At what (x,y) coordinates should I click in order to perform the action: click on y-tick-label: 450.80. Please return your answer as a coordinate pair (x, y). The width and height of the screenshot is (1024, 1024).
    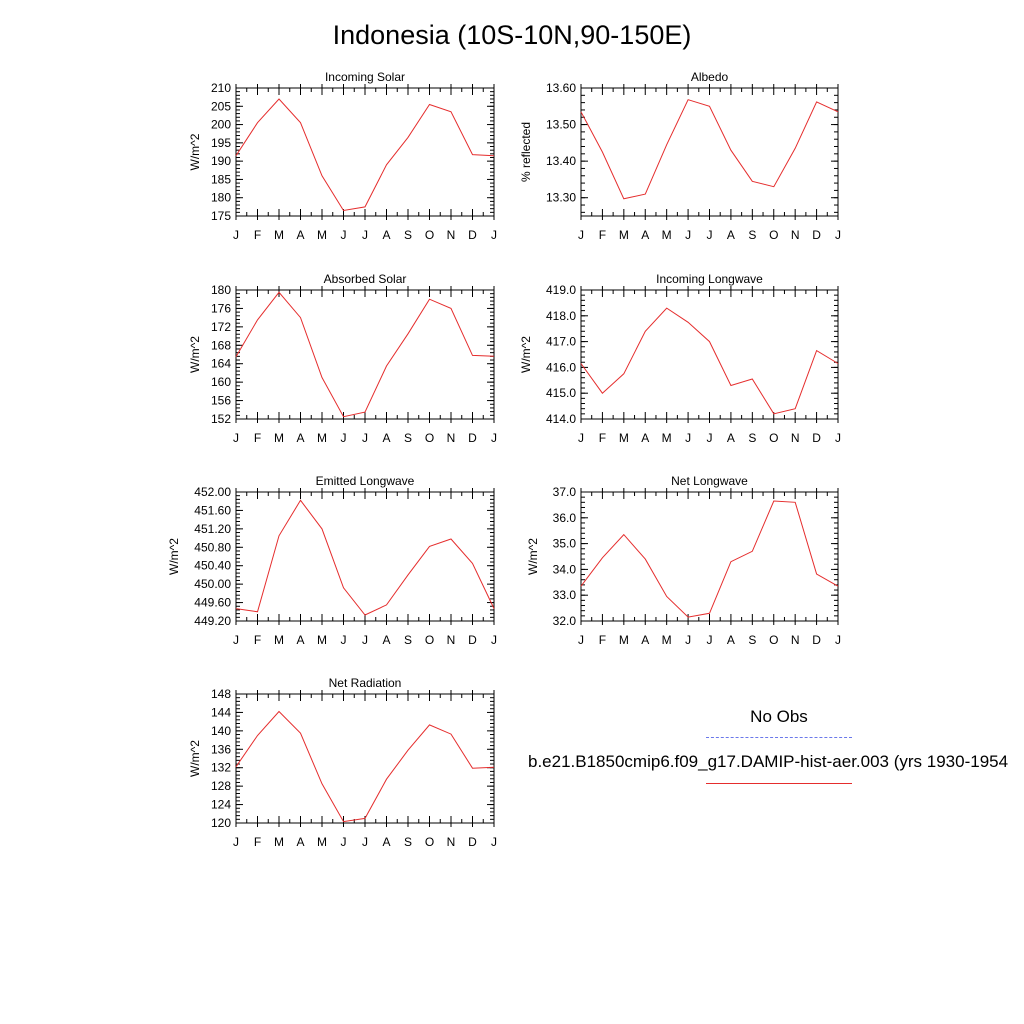
    Looking at the image, I should click on (212, 547).